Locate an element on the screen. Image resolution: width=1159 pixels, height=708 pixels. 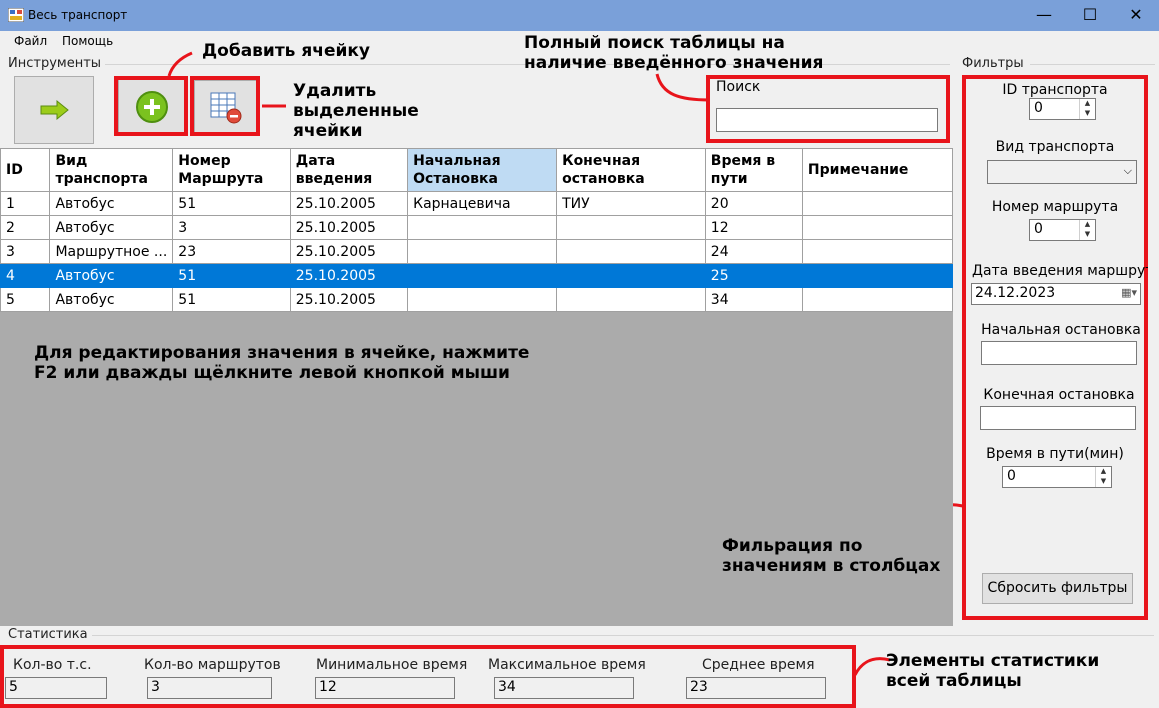
stat-max-field: 34 is located at coordinates (564, 688).